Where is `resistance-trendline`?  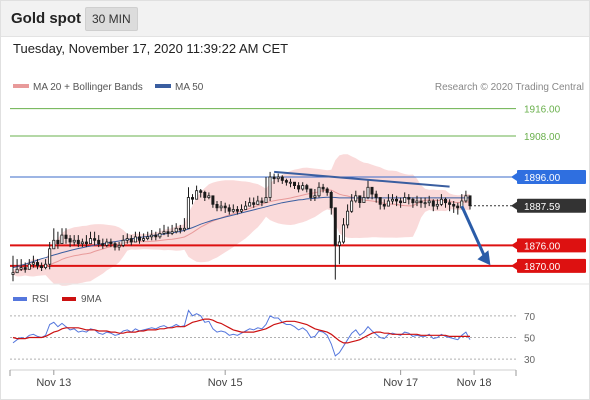 resistance-trendline is located at coordinates (362, 179).